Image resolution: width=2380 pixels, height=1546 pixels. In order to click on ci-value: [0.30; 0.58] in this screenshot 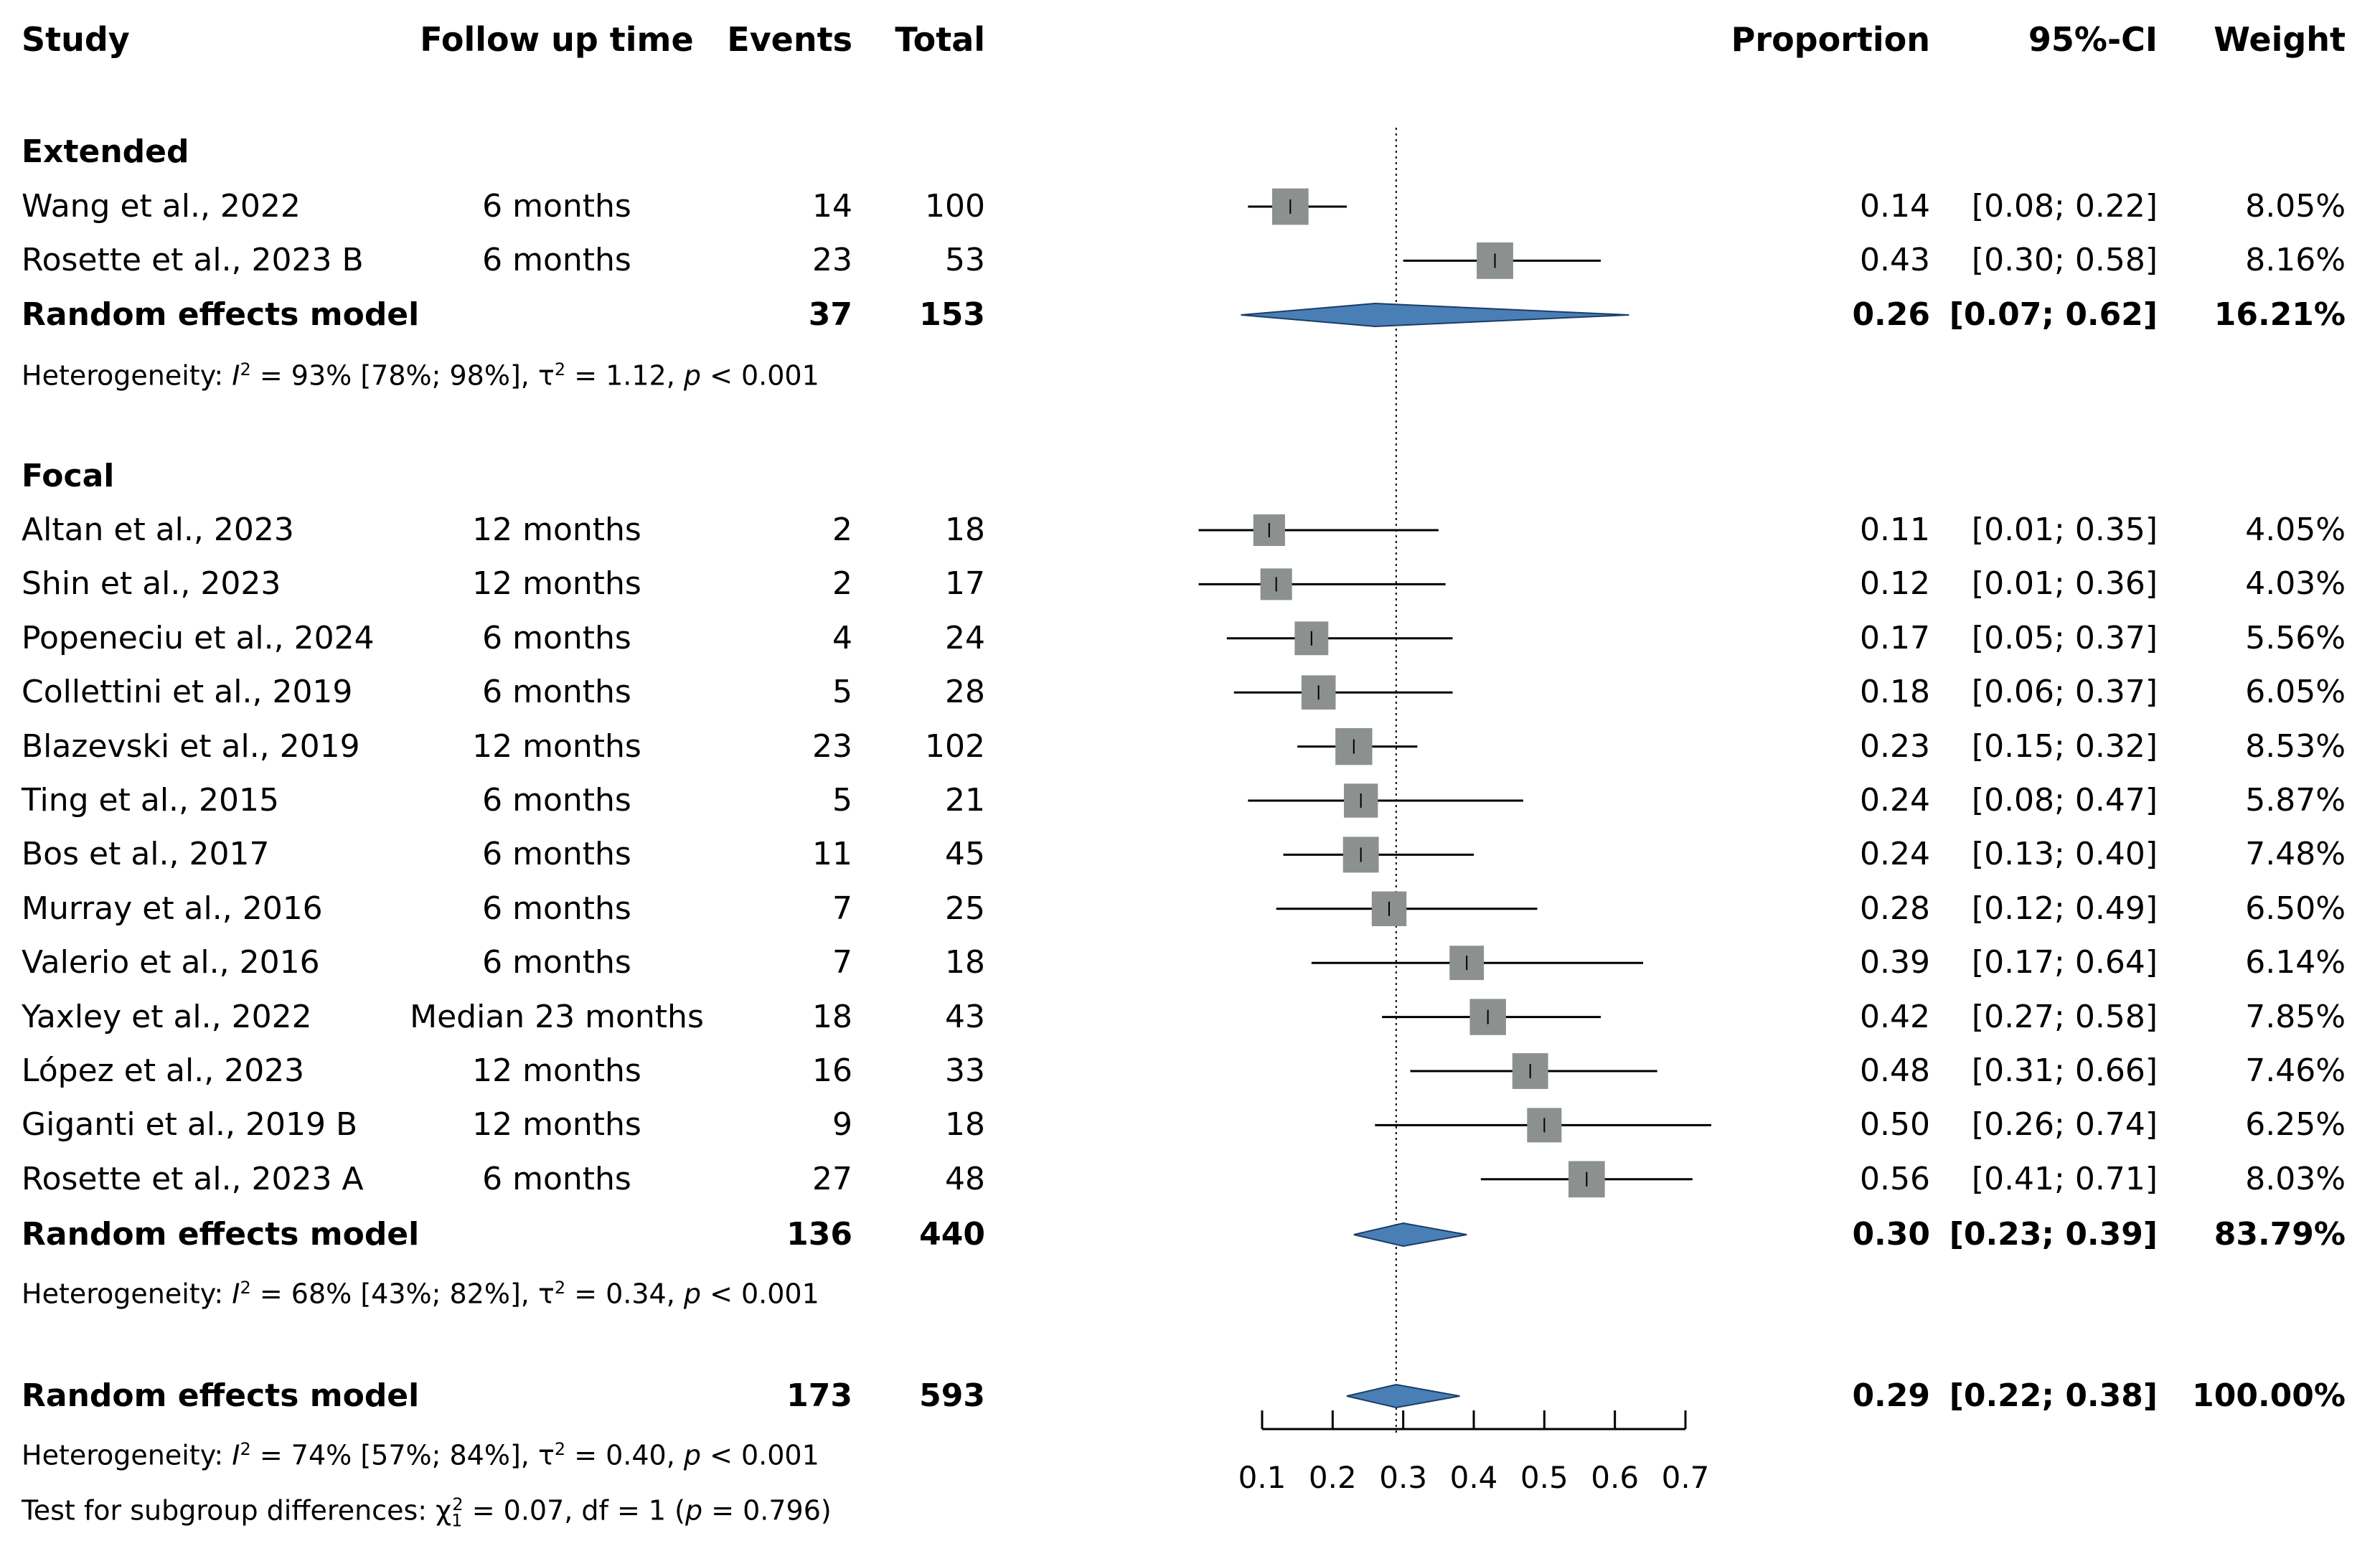, I will do `click(2064, 260)`.